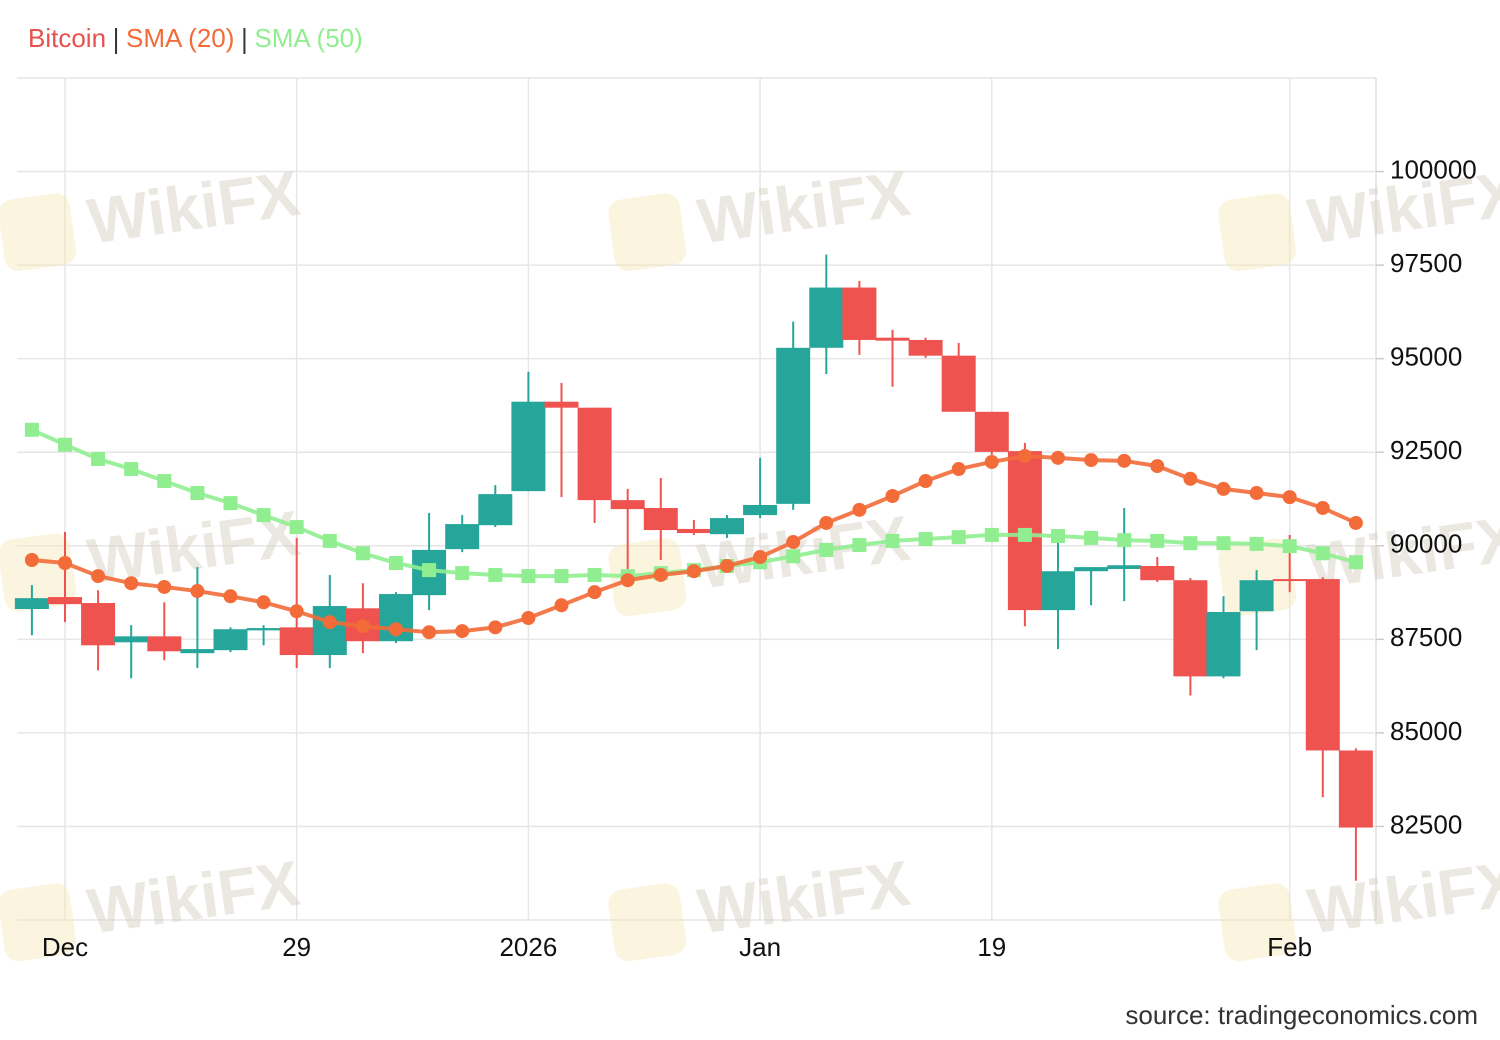 The image size is (1500, 1040). I want to click on y-tick-label: 90000, so click(1426, 544).